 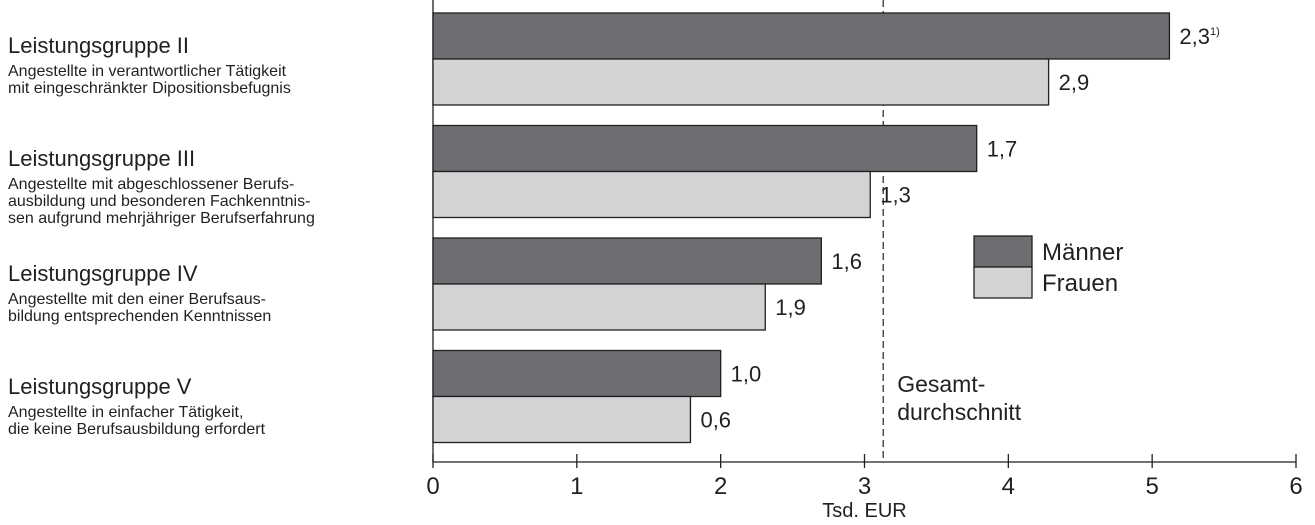 What do you see at coordinates (864, 511) in the screenshot?
I see `x-axis-title: Tsd. EUR` at bounding box center [864, 511].